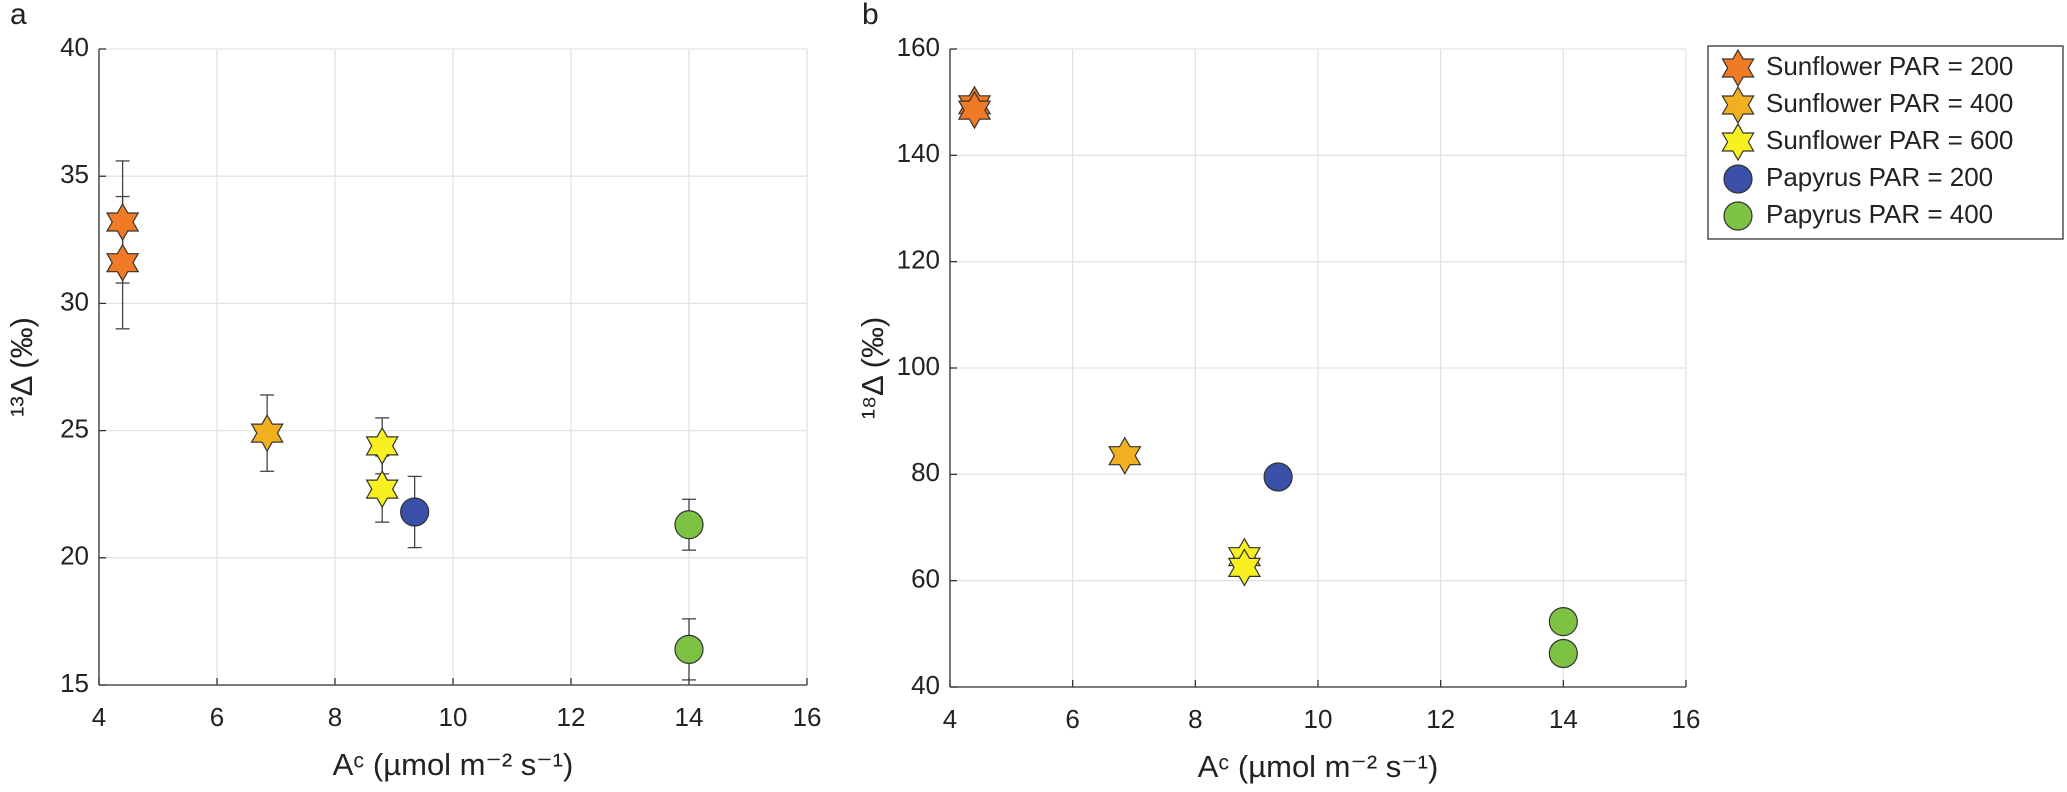  I want to click on y-tick-label: 120, so click(918, 260).